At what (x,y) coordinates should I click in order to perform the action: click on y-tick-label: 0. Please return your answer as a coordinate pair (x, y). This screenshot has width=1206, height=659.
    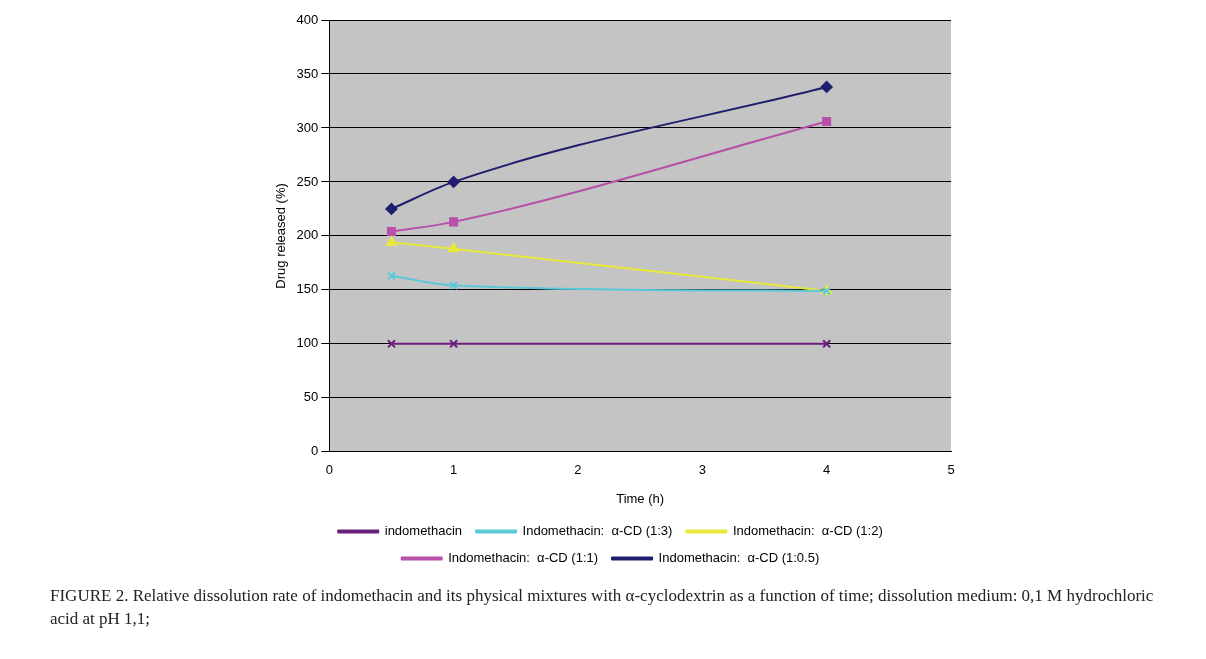
    Looking at the image, I should click on (315, 451).